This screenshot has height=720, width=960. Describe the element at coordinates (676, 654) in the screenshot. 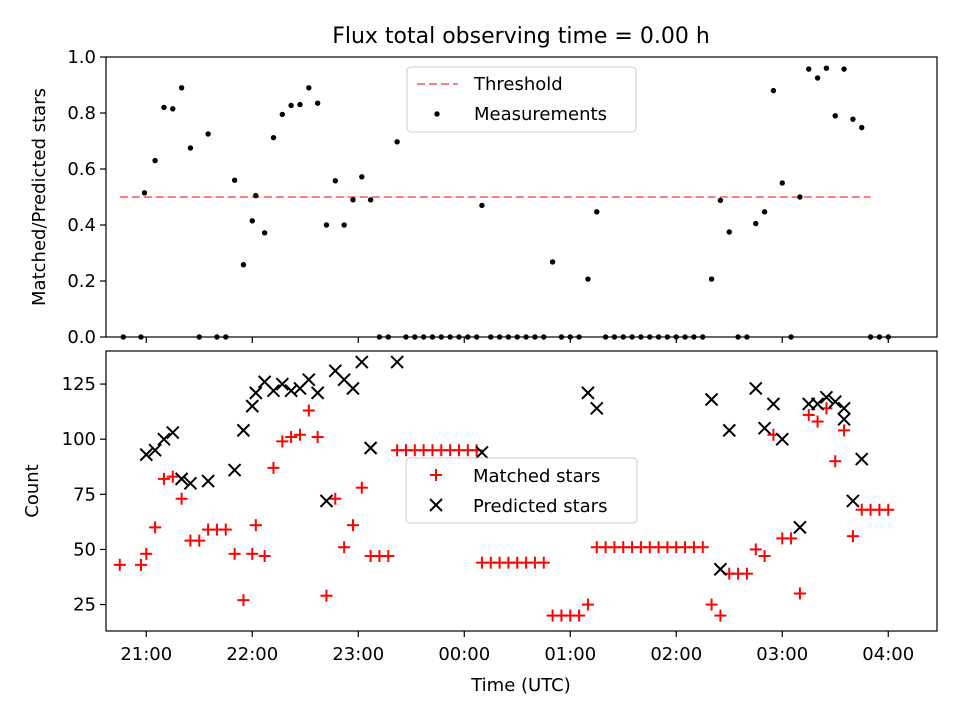

I see `x-tick-label: 02:00` at that location.